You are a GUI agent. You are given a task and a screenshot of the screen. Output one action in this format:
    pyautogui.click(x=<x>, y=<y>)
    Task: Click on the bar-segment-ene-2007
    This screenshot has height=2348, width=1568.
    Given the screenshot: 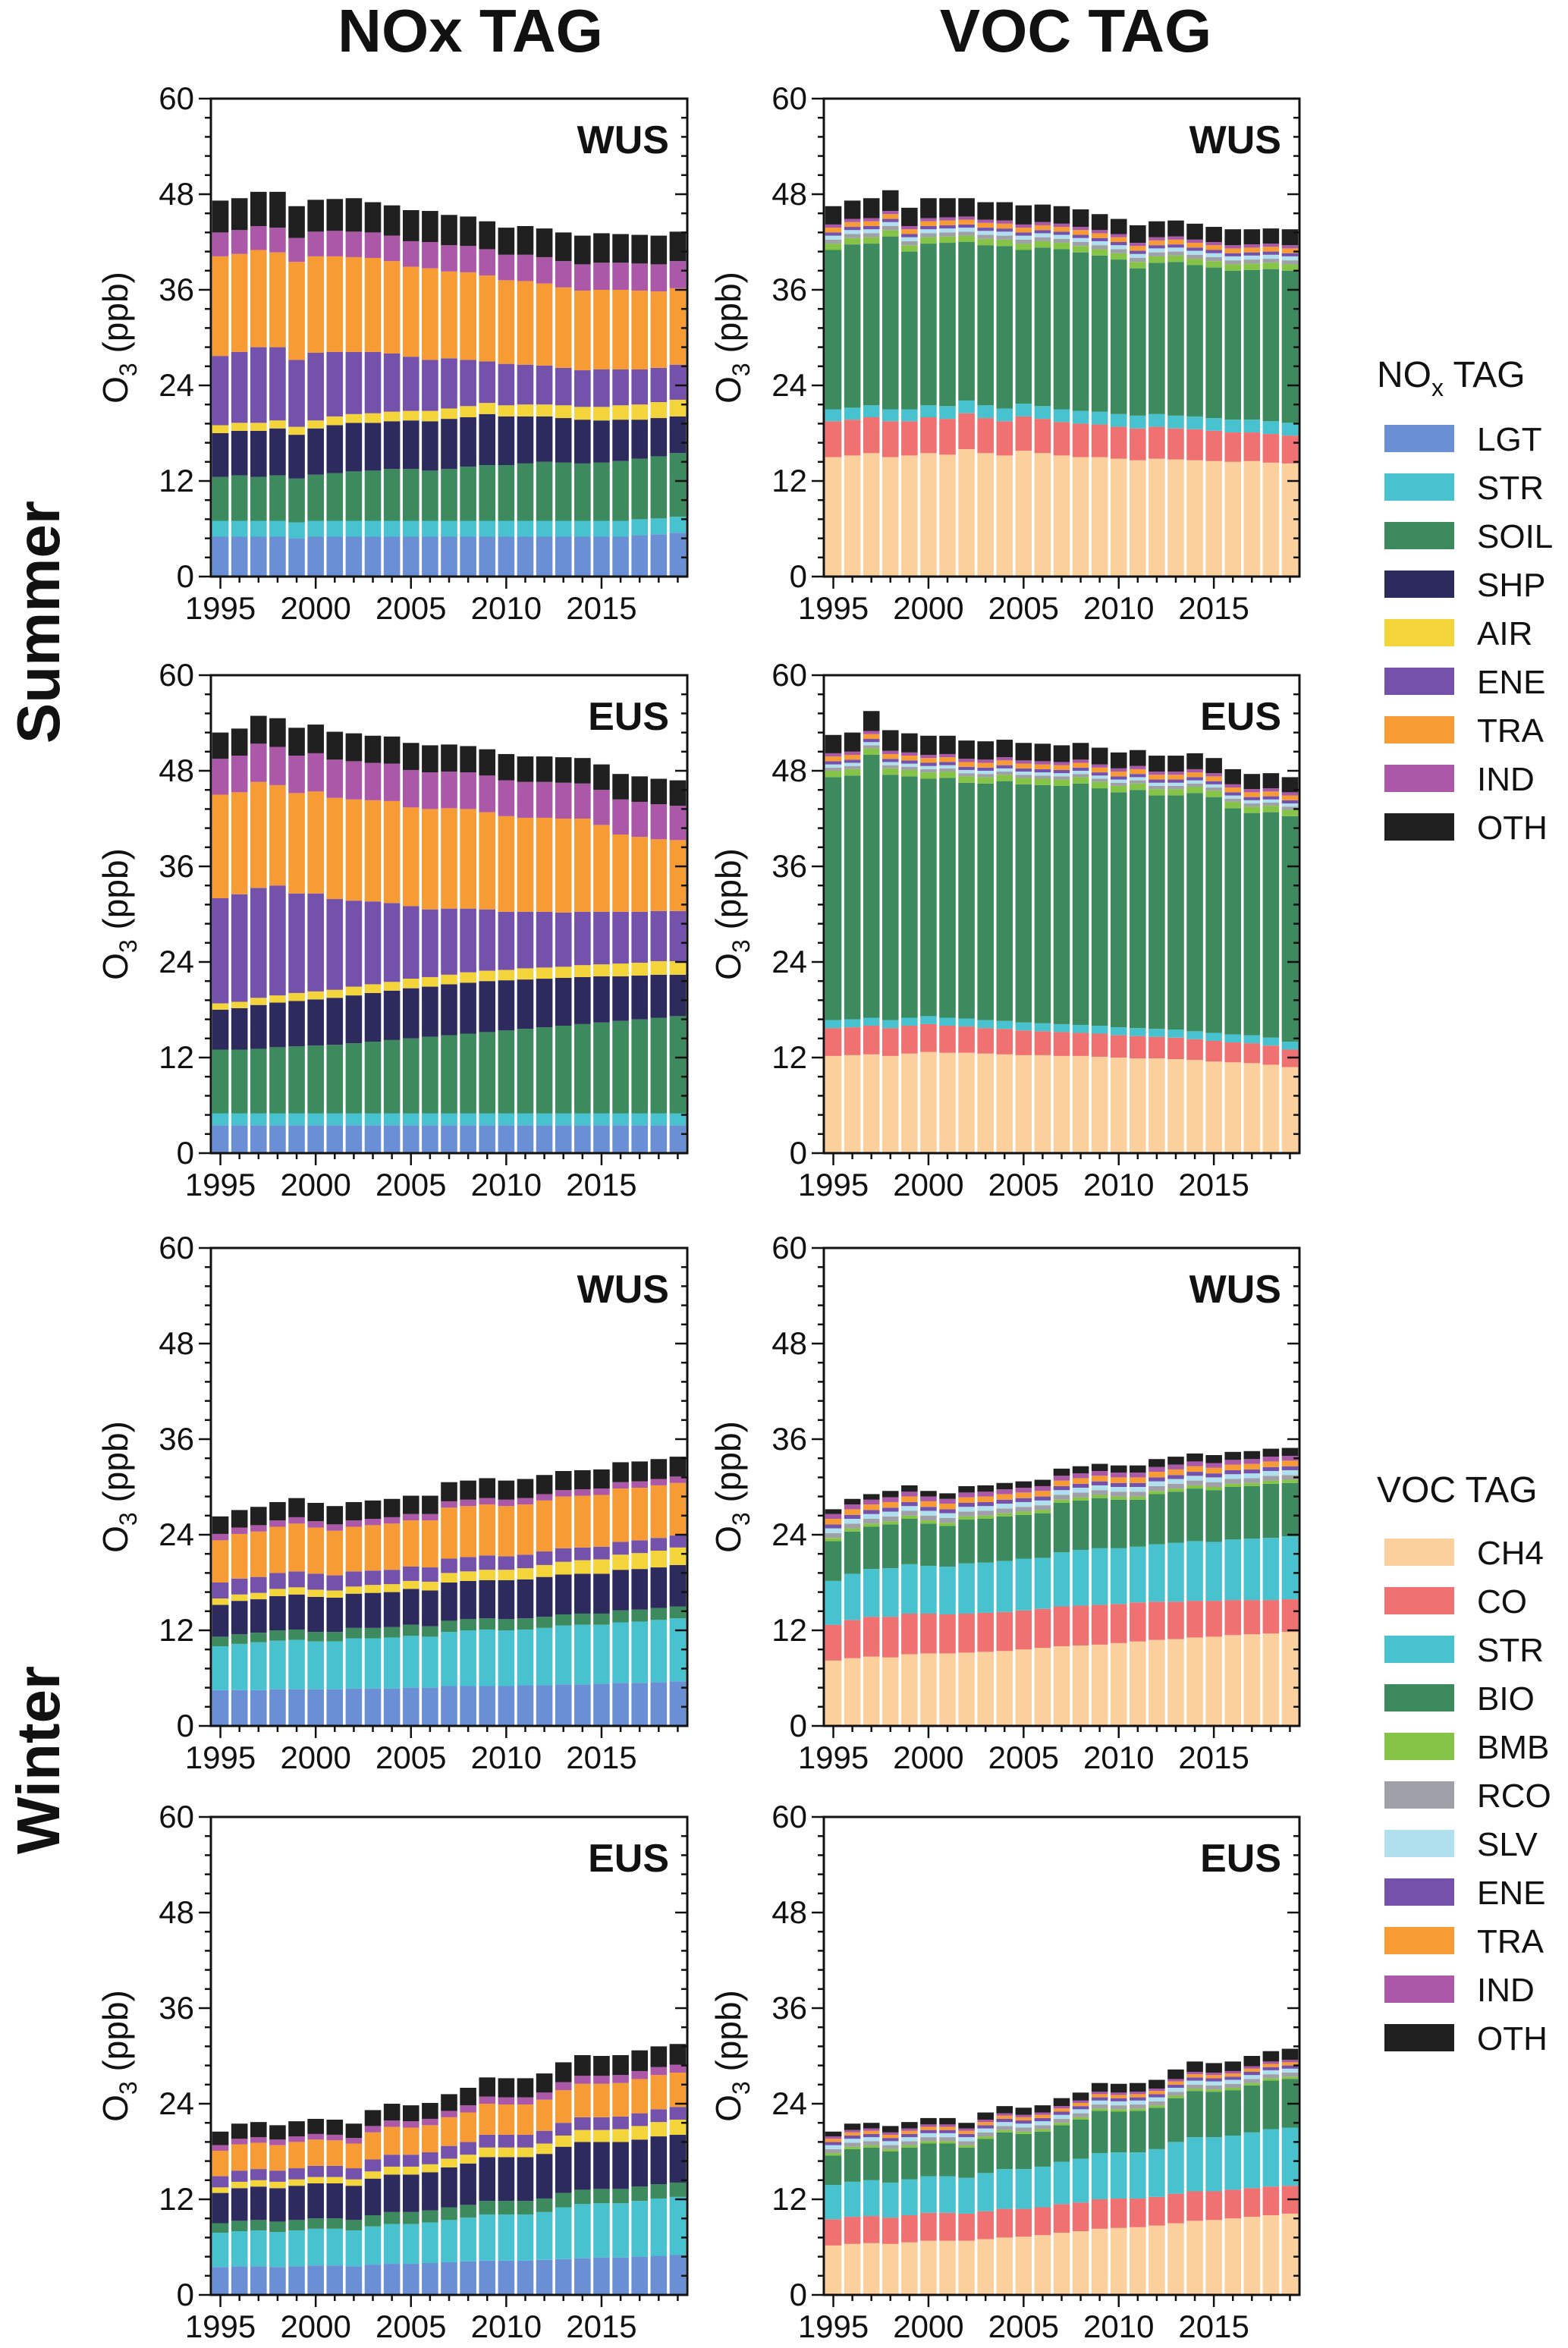 What is the action you would take?
    pyautogui.click(x=449, y=1565)
    